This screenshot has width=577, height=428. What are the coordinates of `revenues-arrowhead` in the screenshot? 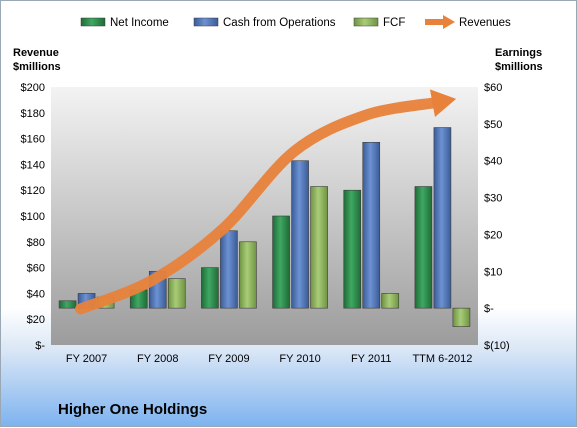 It's located at (443, 103).